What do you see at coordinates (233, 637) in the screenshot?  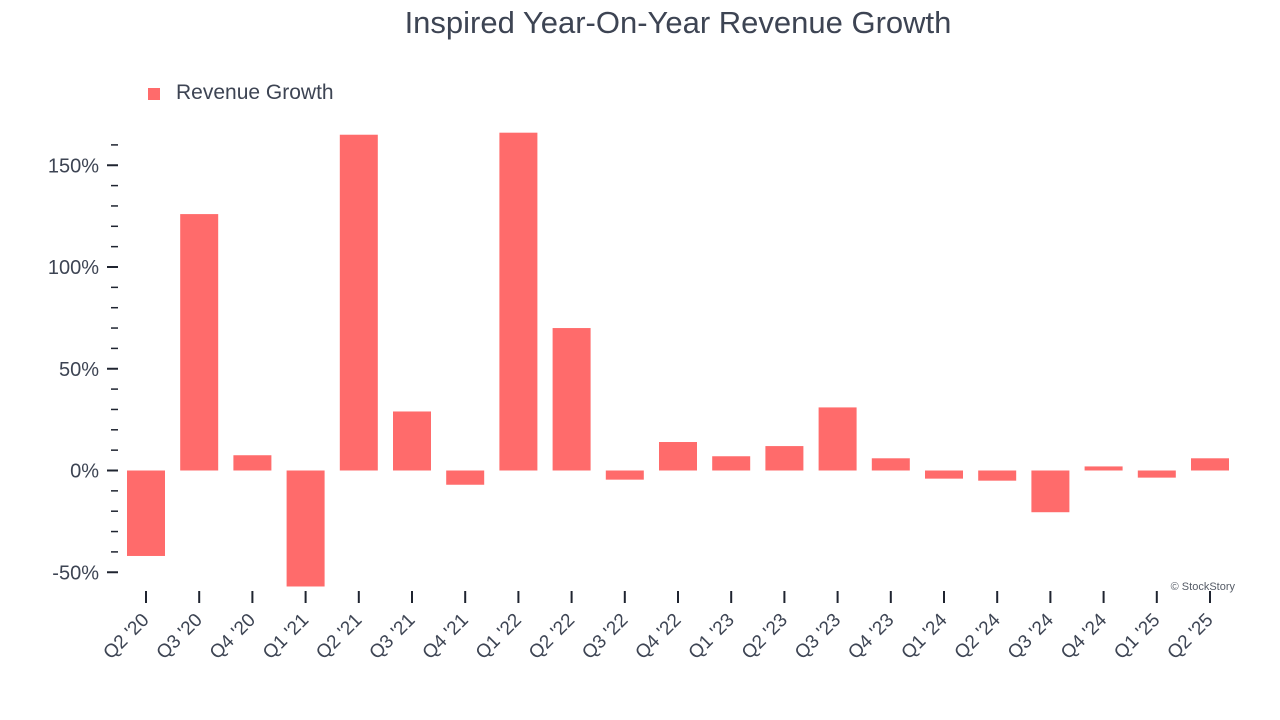 I see `x-tick-label: Q4 '20` at bounding box center [233, 637].